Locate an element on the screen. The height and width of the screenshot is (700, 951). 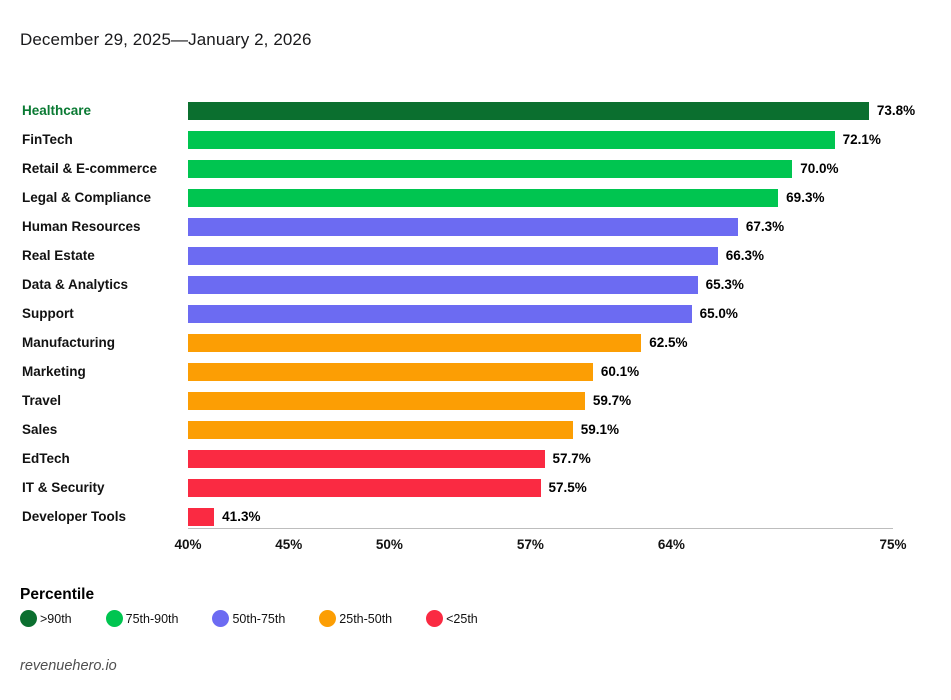
category-label: Travel is located at coordinates (42, 400).